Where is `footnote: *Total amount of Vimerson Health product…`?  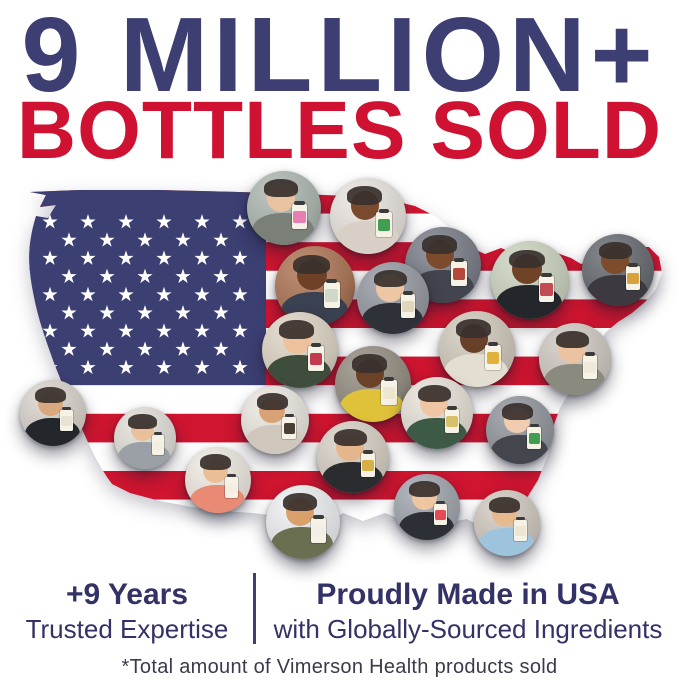 footnote: *Total amount of Vimerson Health product… is located at coordinates (339, 667).